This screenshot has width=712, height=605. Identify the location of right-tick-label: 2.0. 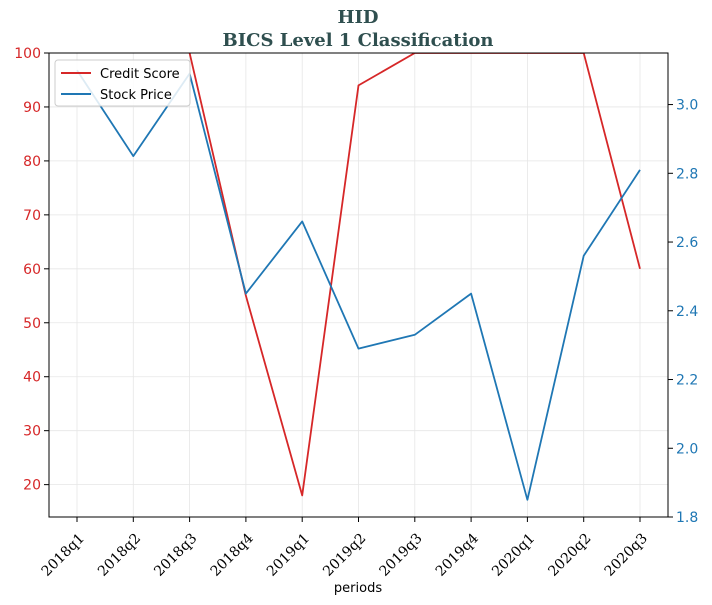
(687, 449).